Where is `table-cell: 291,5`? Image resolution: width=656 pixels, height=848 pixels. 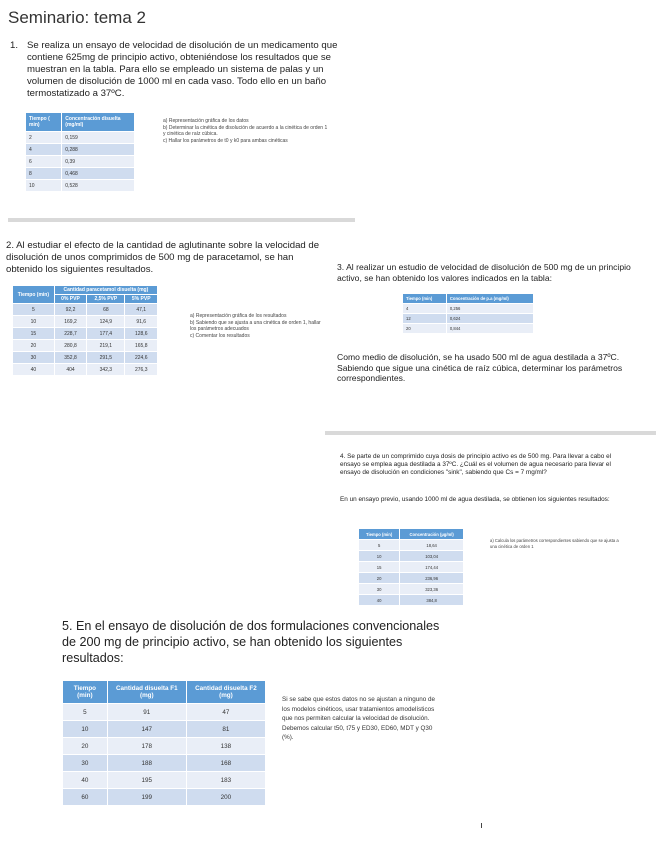
table-cell: 291,5 is located at coordinates (106, 357).